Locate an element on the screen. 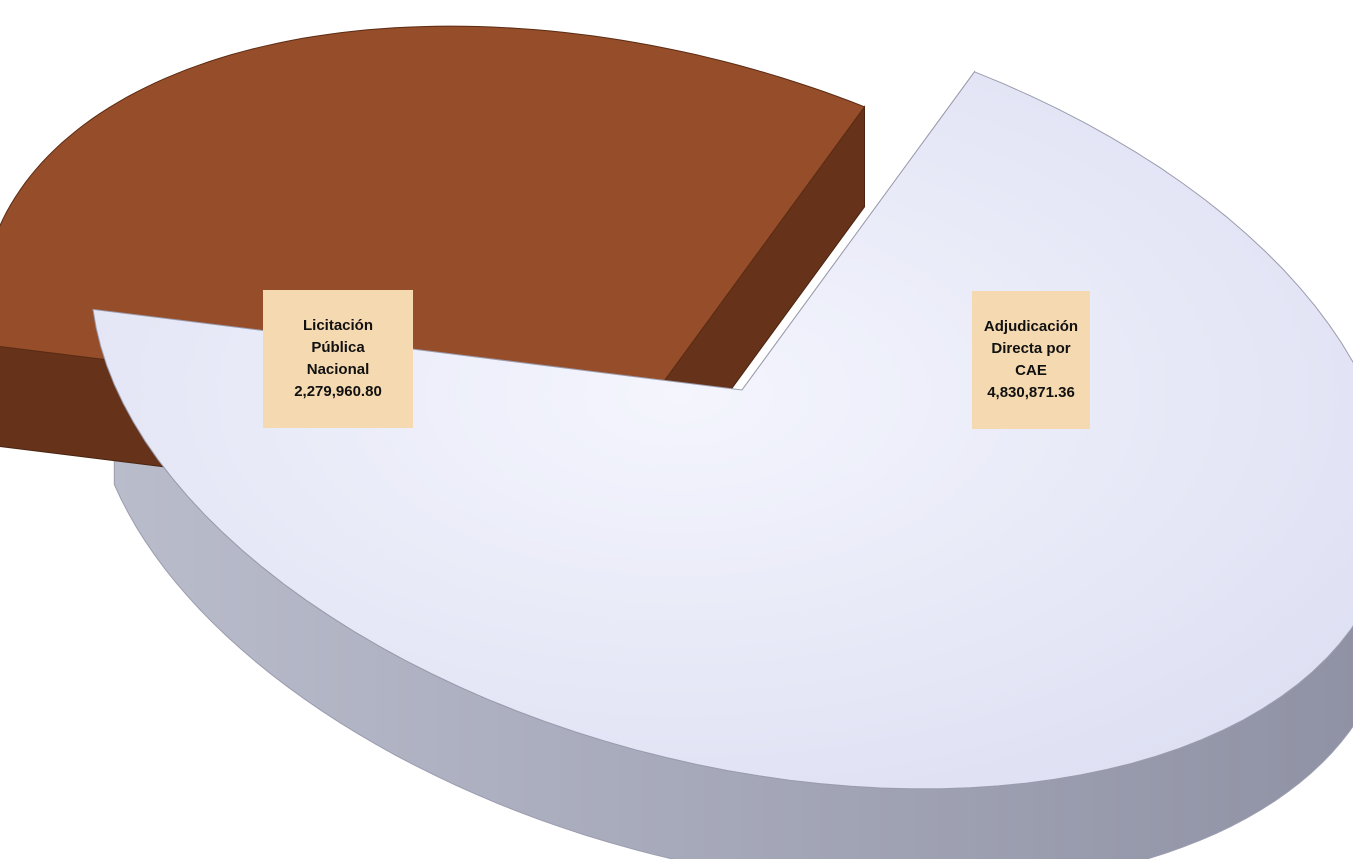 The image size is (1353, 859). slice-value-text: 4,830,871.36 is located at coordinates (1031, 392).